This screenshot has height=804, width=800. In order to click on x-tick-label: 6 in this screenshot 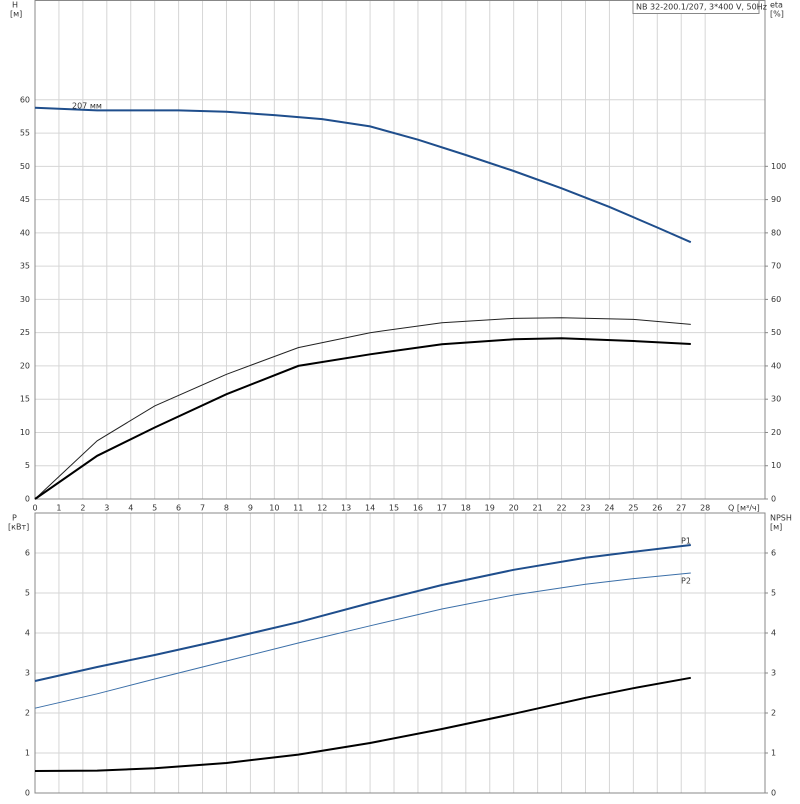, I will do `click(178, 508)`.